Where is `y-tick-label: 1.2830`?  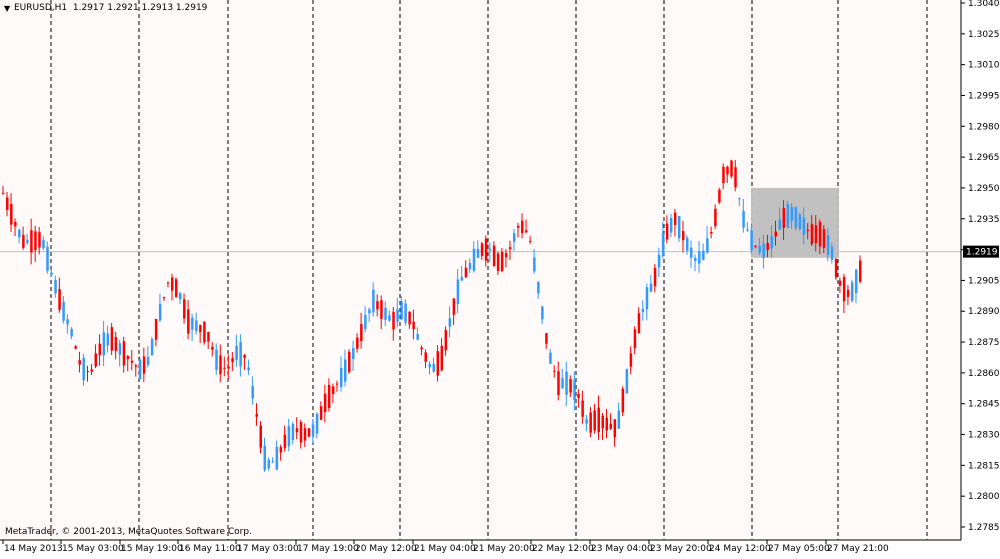
y-tick-label: 1.2830 is located at coordinates (984, 436).